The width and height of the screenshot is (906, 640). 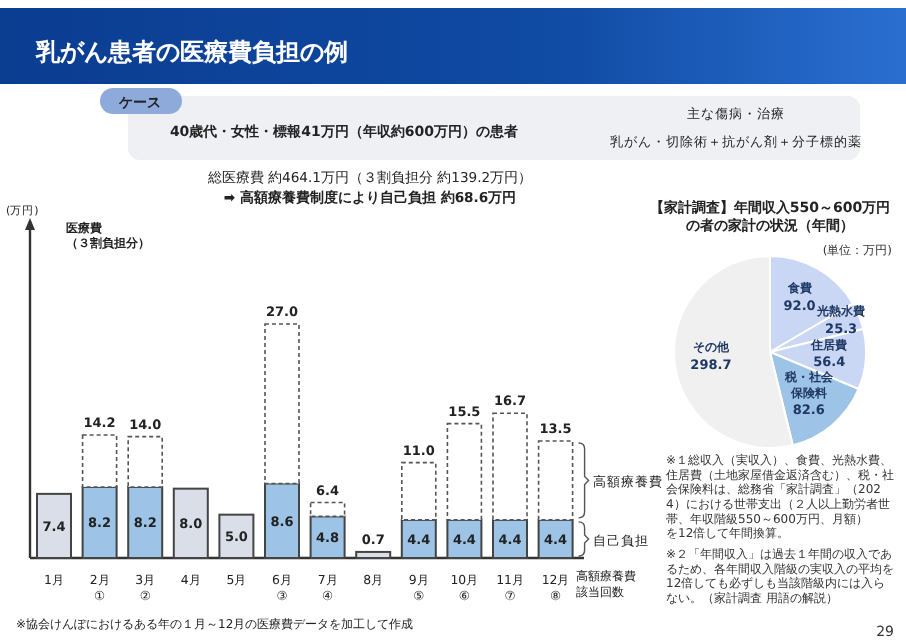 I want to click on chart-title: 乳がん患者の医療費負担の例, so click(x=191, y=52).